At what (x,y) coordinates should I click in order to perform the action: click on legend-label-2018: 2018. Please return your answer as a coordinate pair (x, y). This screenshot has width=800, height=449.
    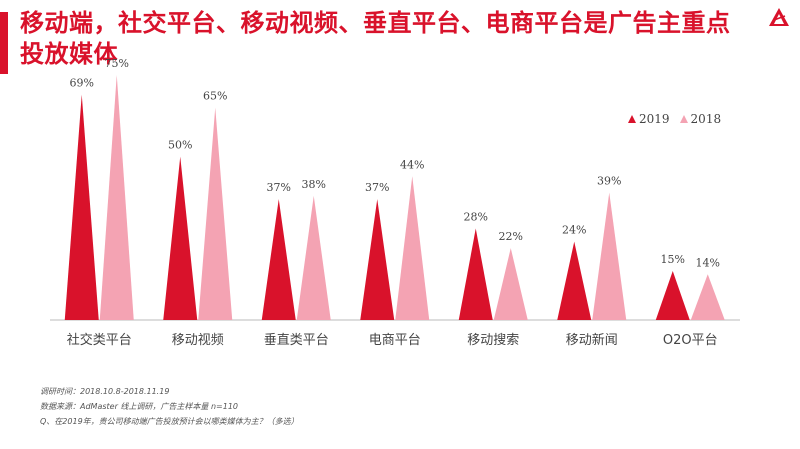
    Looking at the image, I should click on (706, 119).